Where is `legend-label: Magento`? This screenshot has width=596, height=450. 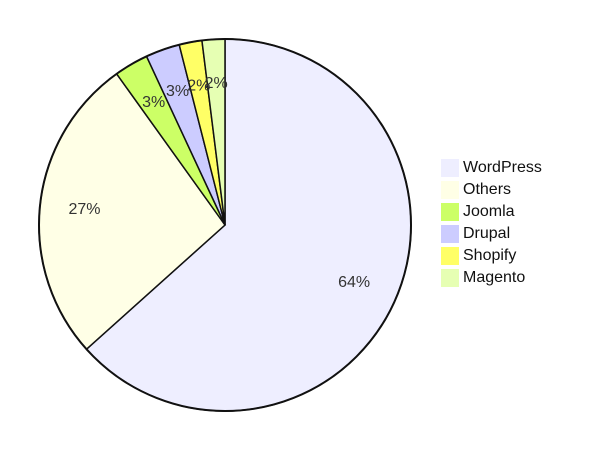 legend-label: Magento is located at coordinates (494, 277).